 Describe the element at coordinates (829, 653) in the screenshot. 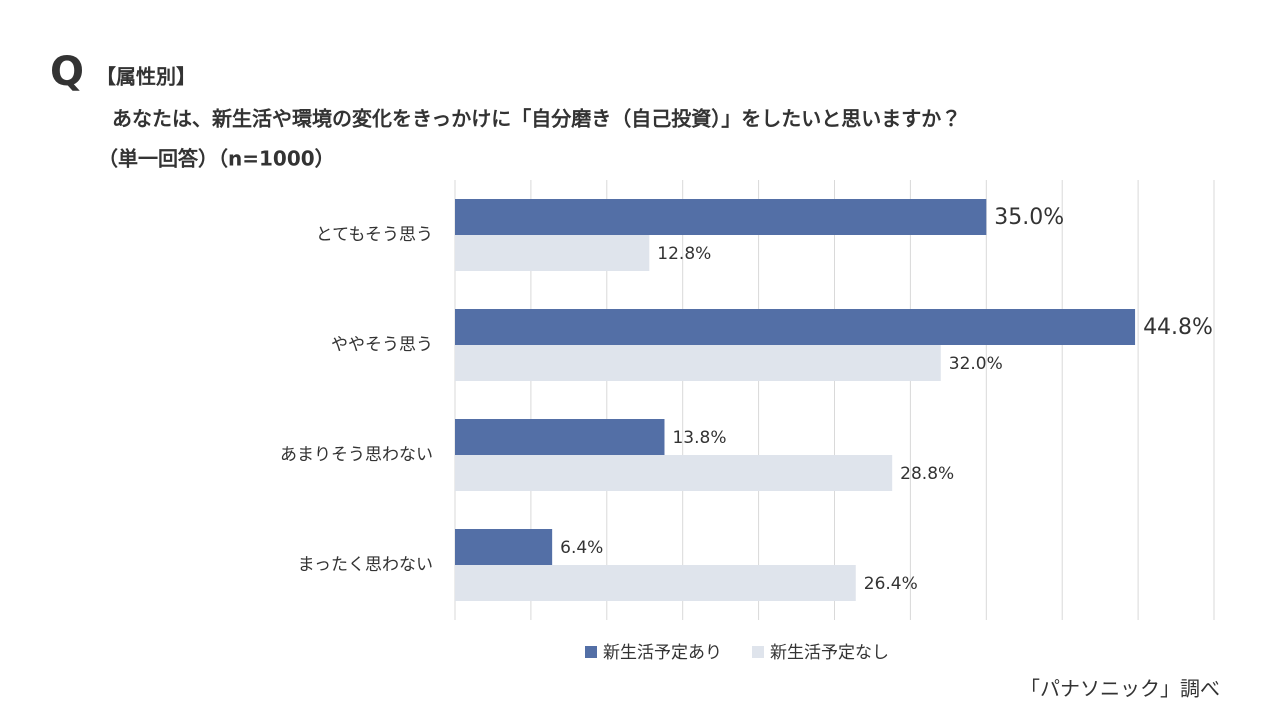

I see `legend-label: 新生活予定なし` at that location.